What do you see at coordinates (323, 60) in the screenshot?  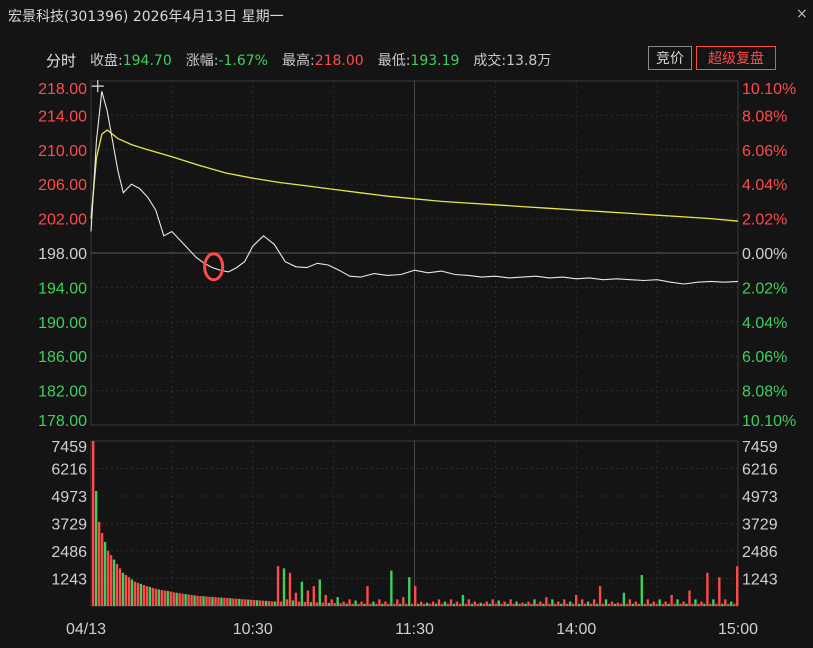 I see `high-price: 最高:218.00` at bounding box center [323, 60].